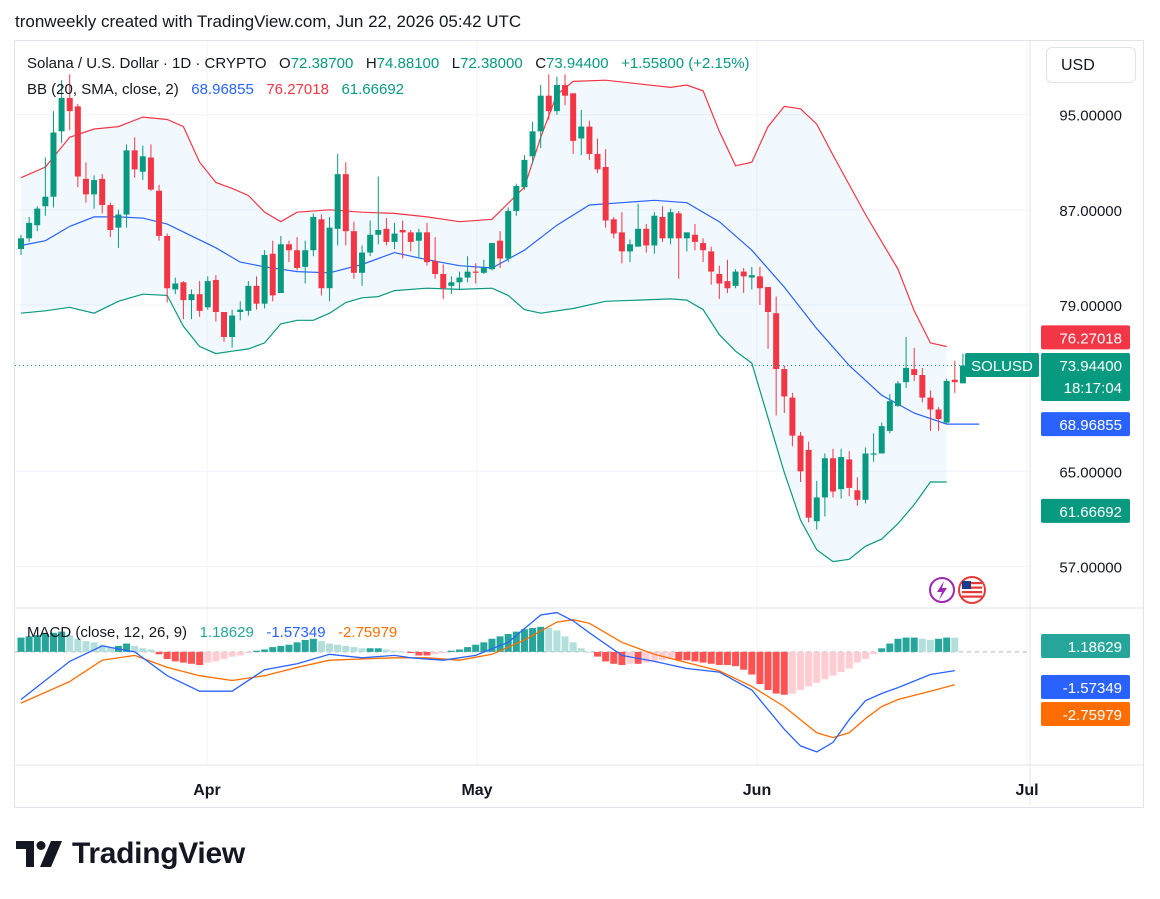 The image size is (1160, 899). I want to click on tradingview-logo: TradingView, so click(130, 854).